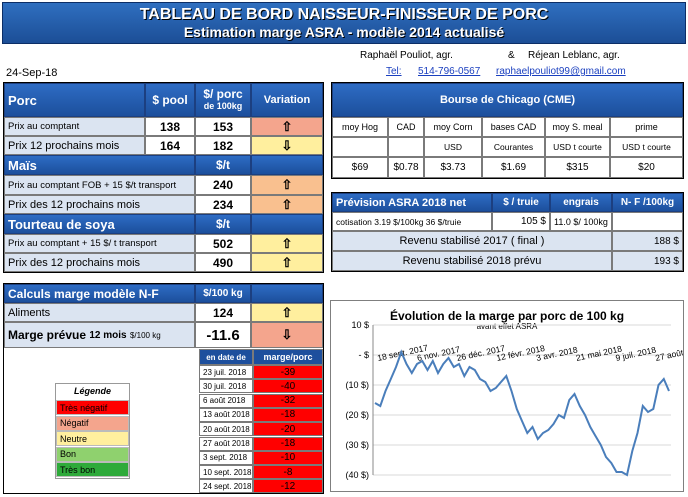 The width and height of the screenshot is (688, 497). Describe the element at coordinates (288, 400) in the screenshot. I see `history-value-2: -32` at that location.